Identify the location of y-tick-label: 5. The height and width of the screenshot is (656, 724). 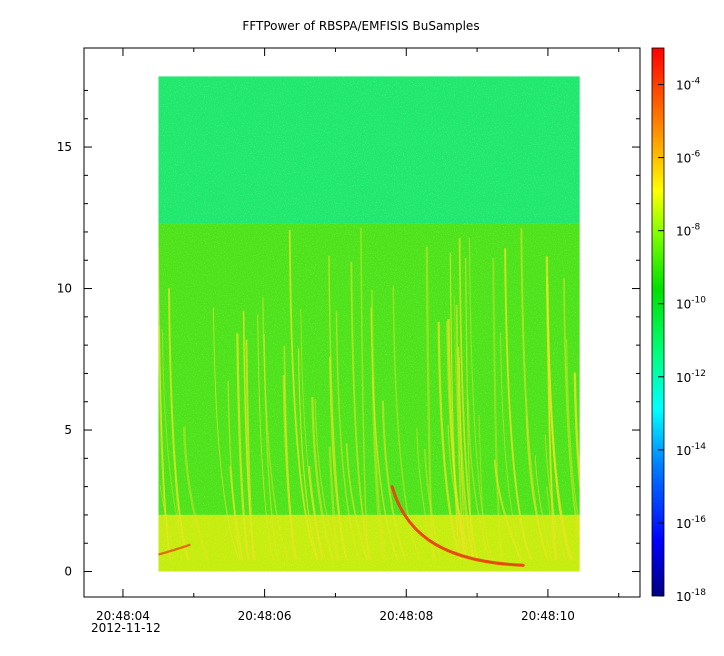
(68, 430).